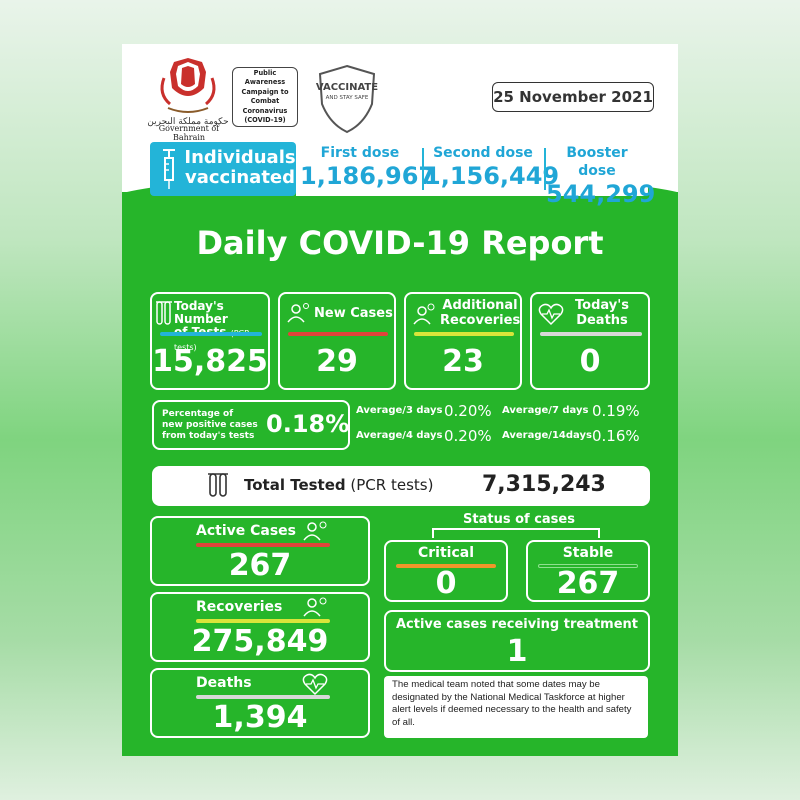 The image size is (800, 800). Describe the element at coordinates (347, 87) in the screenshot. I see `vaccinate-label: VACCINATE` at that location.